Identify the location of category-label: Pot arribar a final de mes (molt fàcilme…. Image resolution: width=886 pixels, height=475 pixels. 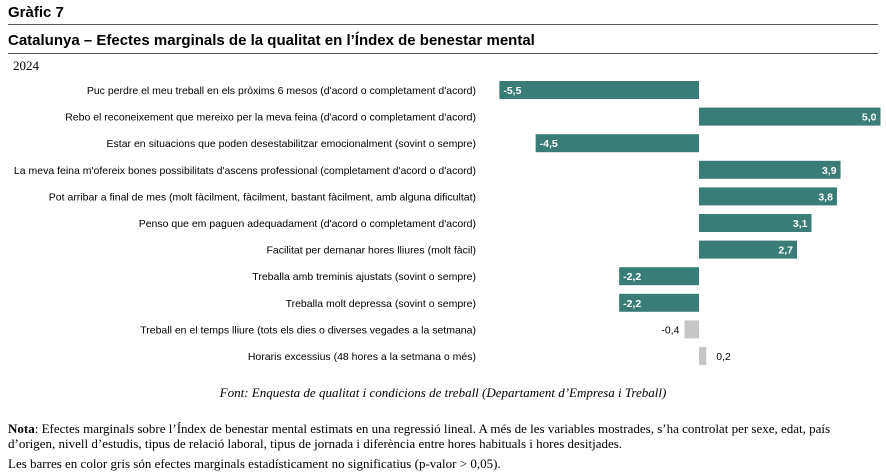
(262, 197).